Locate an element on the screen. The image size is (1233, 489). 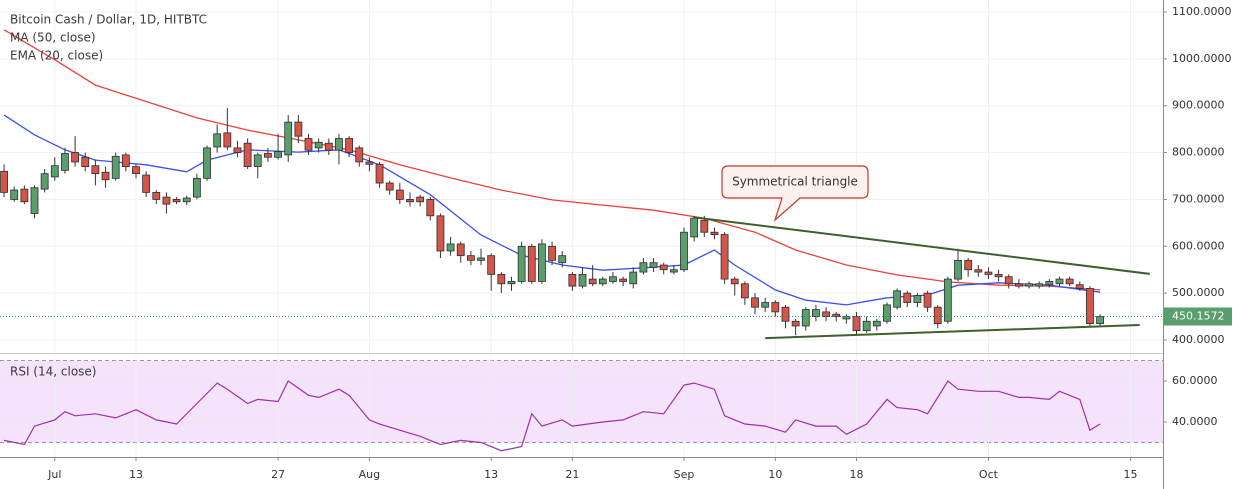
y-tick-label: 700.0000 is located at coordinates (1198, 198).